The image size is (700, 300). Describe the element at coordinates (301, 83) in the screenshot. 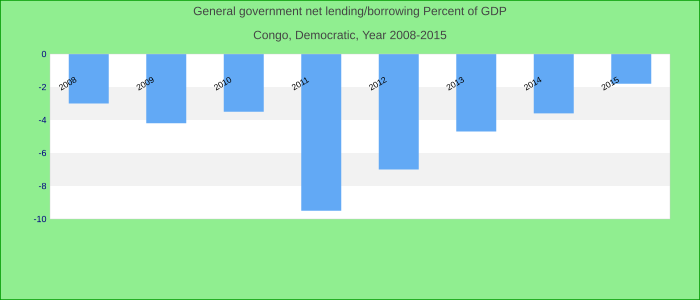

I see `x-tick-label: 2011` at that location.